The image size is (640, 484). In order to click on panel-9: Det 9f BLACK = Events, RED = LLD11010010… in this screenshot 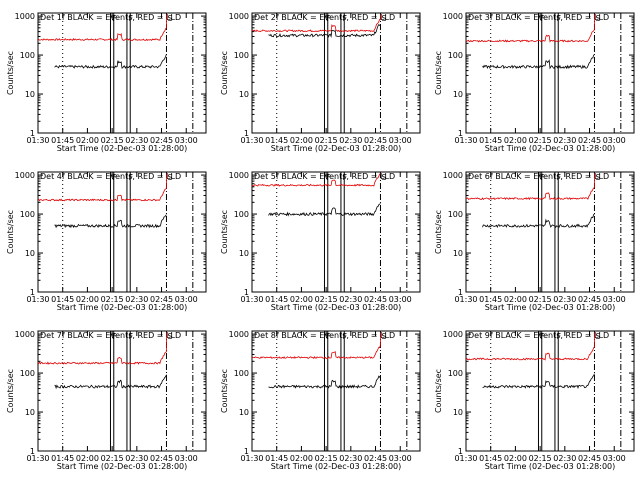, I will do `click(534, 400)`.